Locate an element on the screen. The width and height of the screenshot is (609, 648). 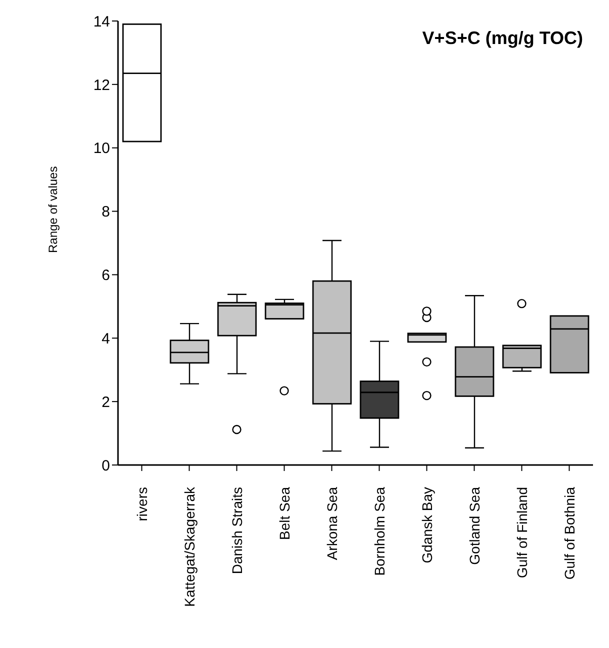
x-tick-label: Danish Straits is located at coordinates (236, 530).